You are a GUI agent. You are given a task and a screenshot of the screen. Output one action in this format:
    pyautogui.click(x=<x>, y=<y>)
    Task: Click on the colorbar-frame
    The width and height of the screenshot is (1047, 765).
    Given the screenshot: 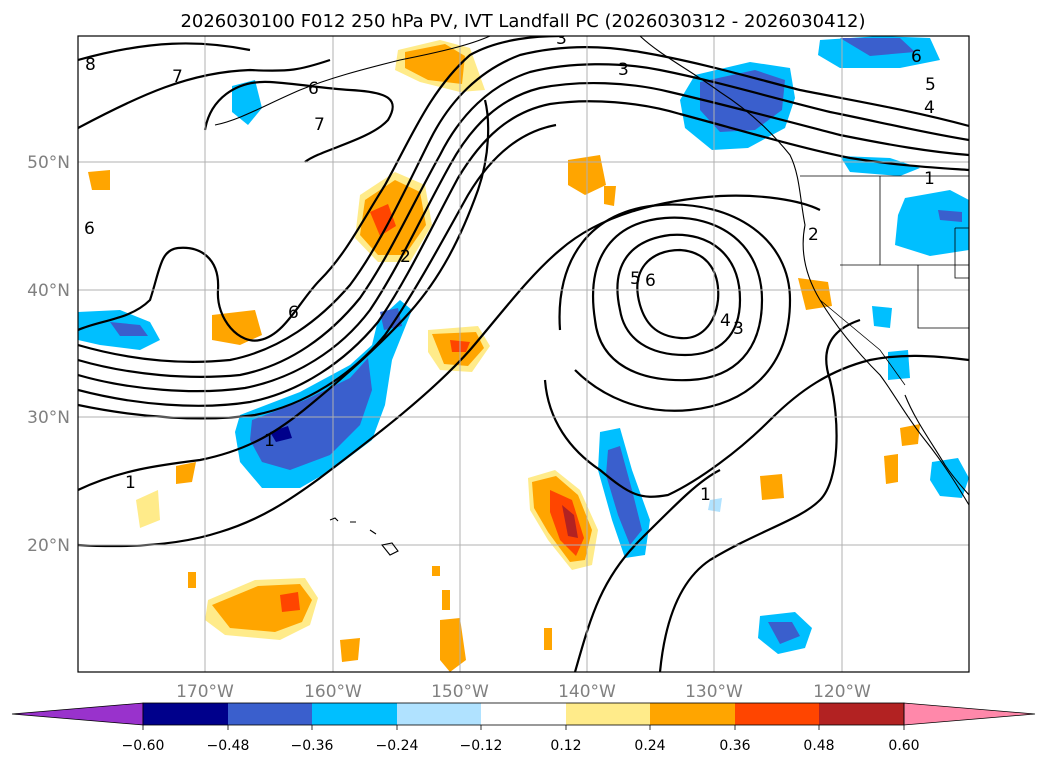 What is the action you would take?
    pyautogui.click(x=523, y=714)
    